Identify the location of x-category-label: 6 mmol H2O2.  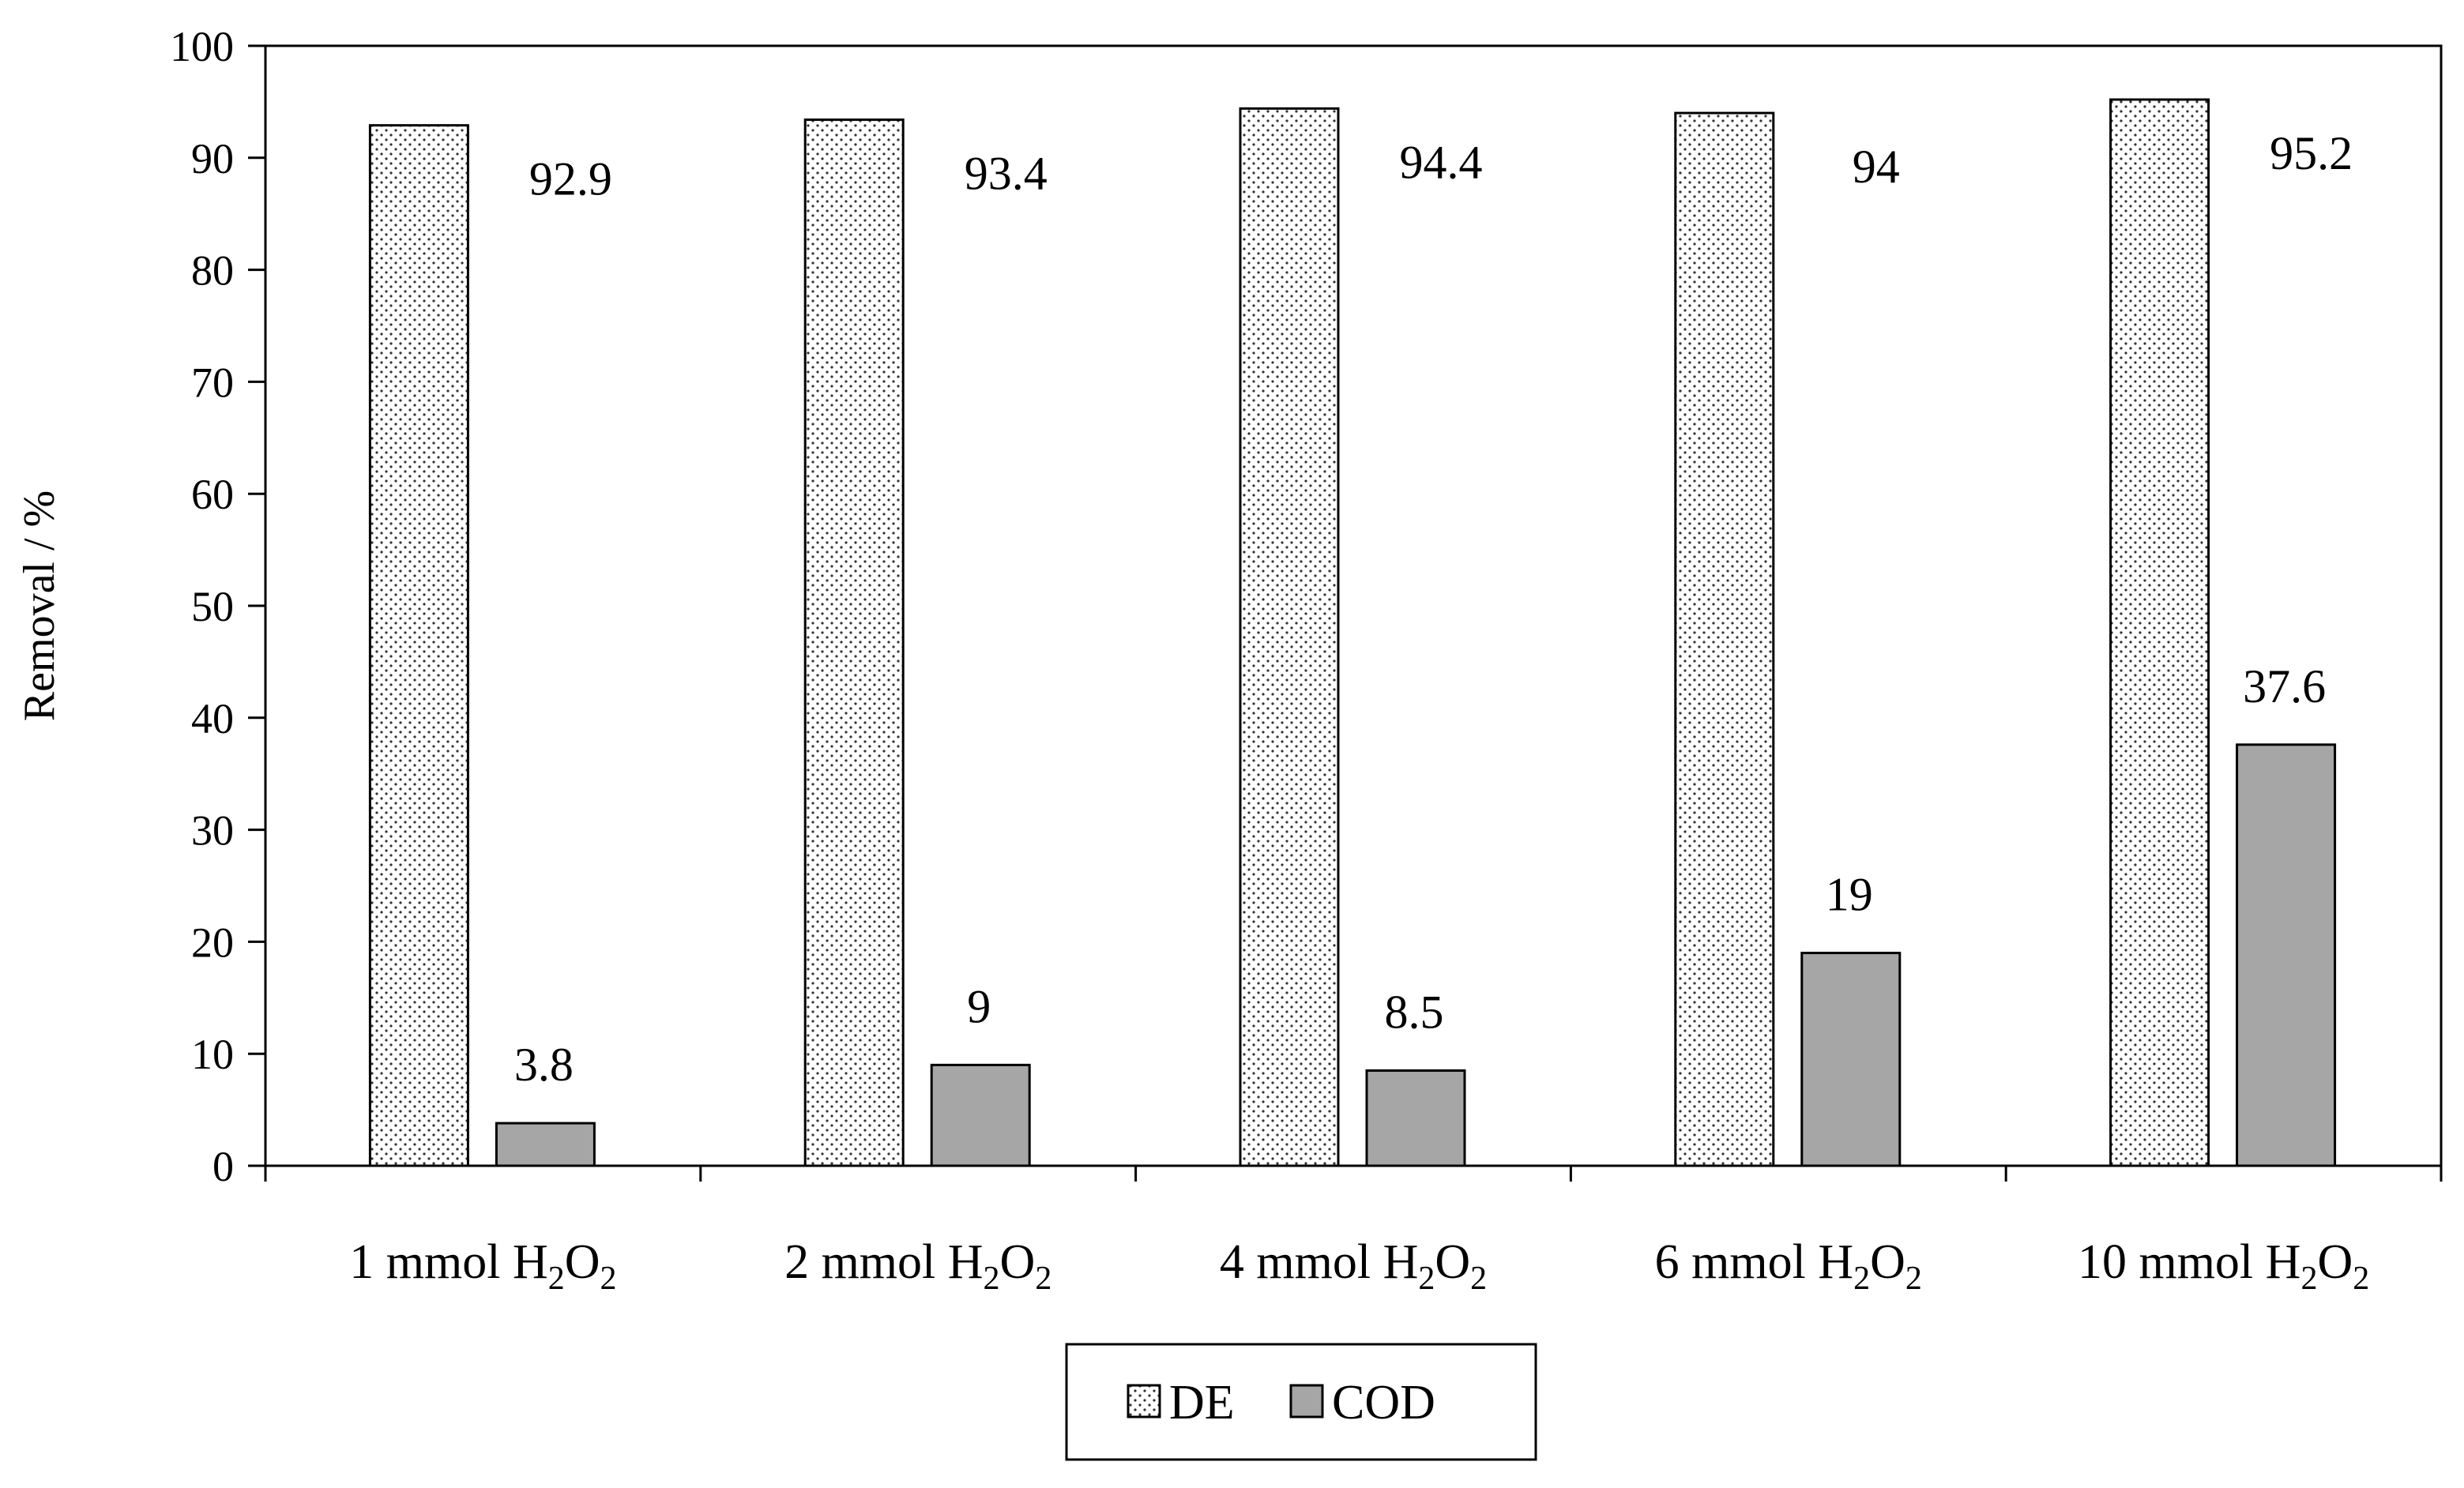
(1788, 1266).